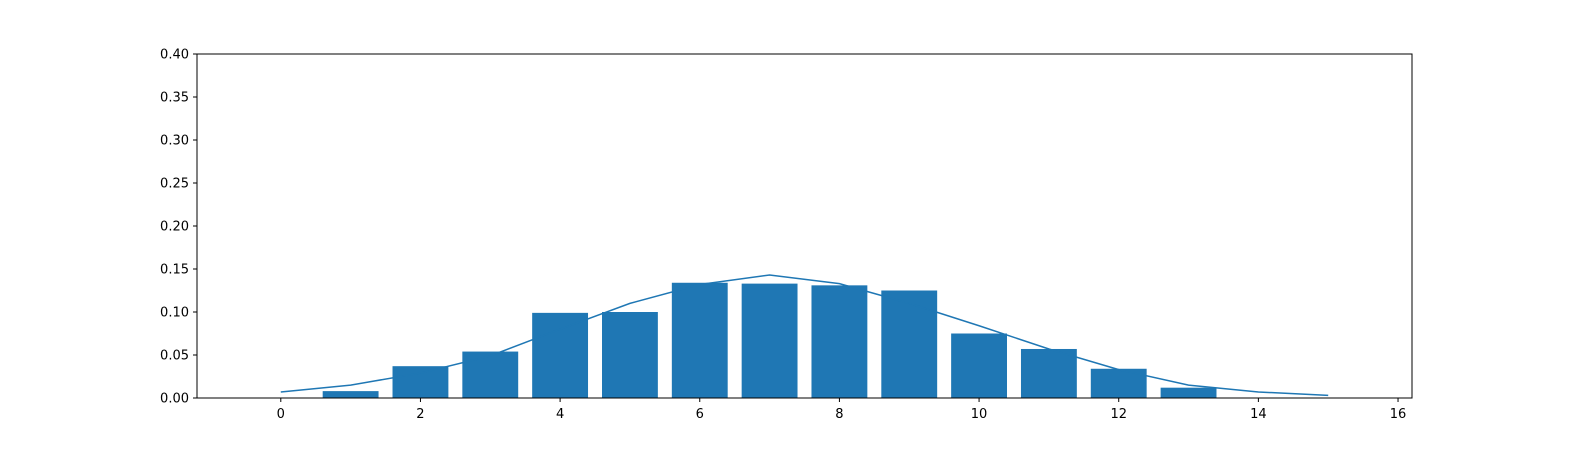 This screenshot has height=451, width=1583. I want to click on y-axis: 0.00 0.05 0.10 0.15 0.20 0.25 0.30 0.35 0.40, so click(178, 227).